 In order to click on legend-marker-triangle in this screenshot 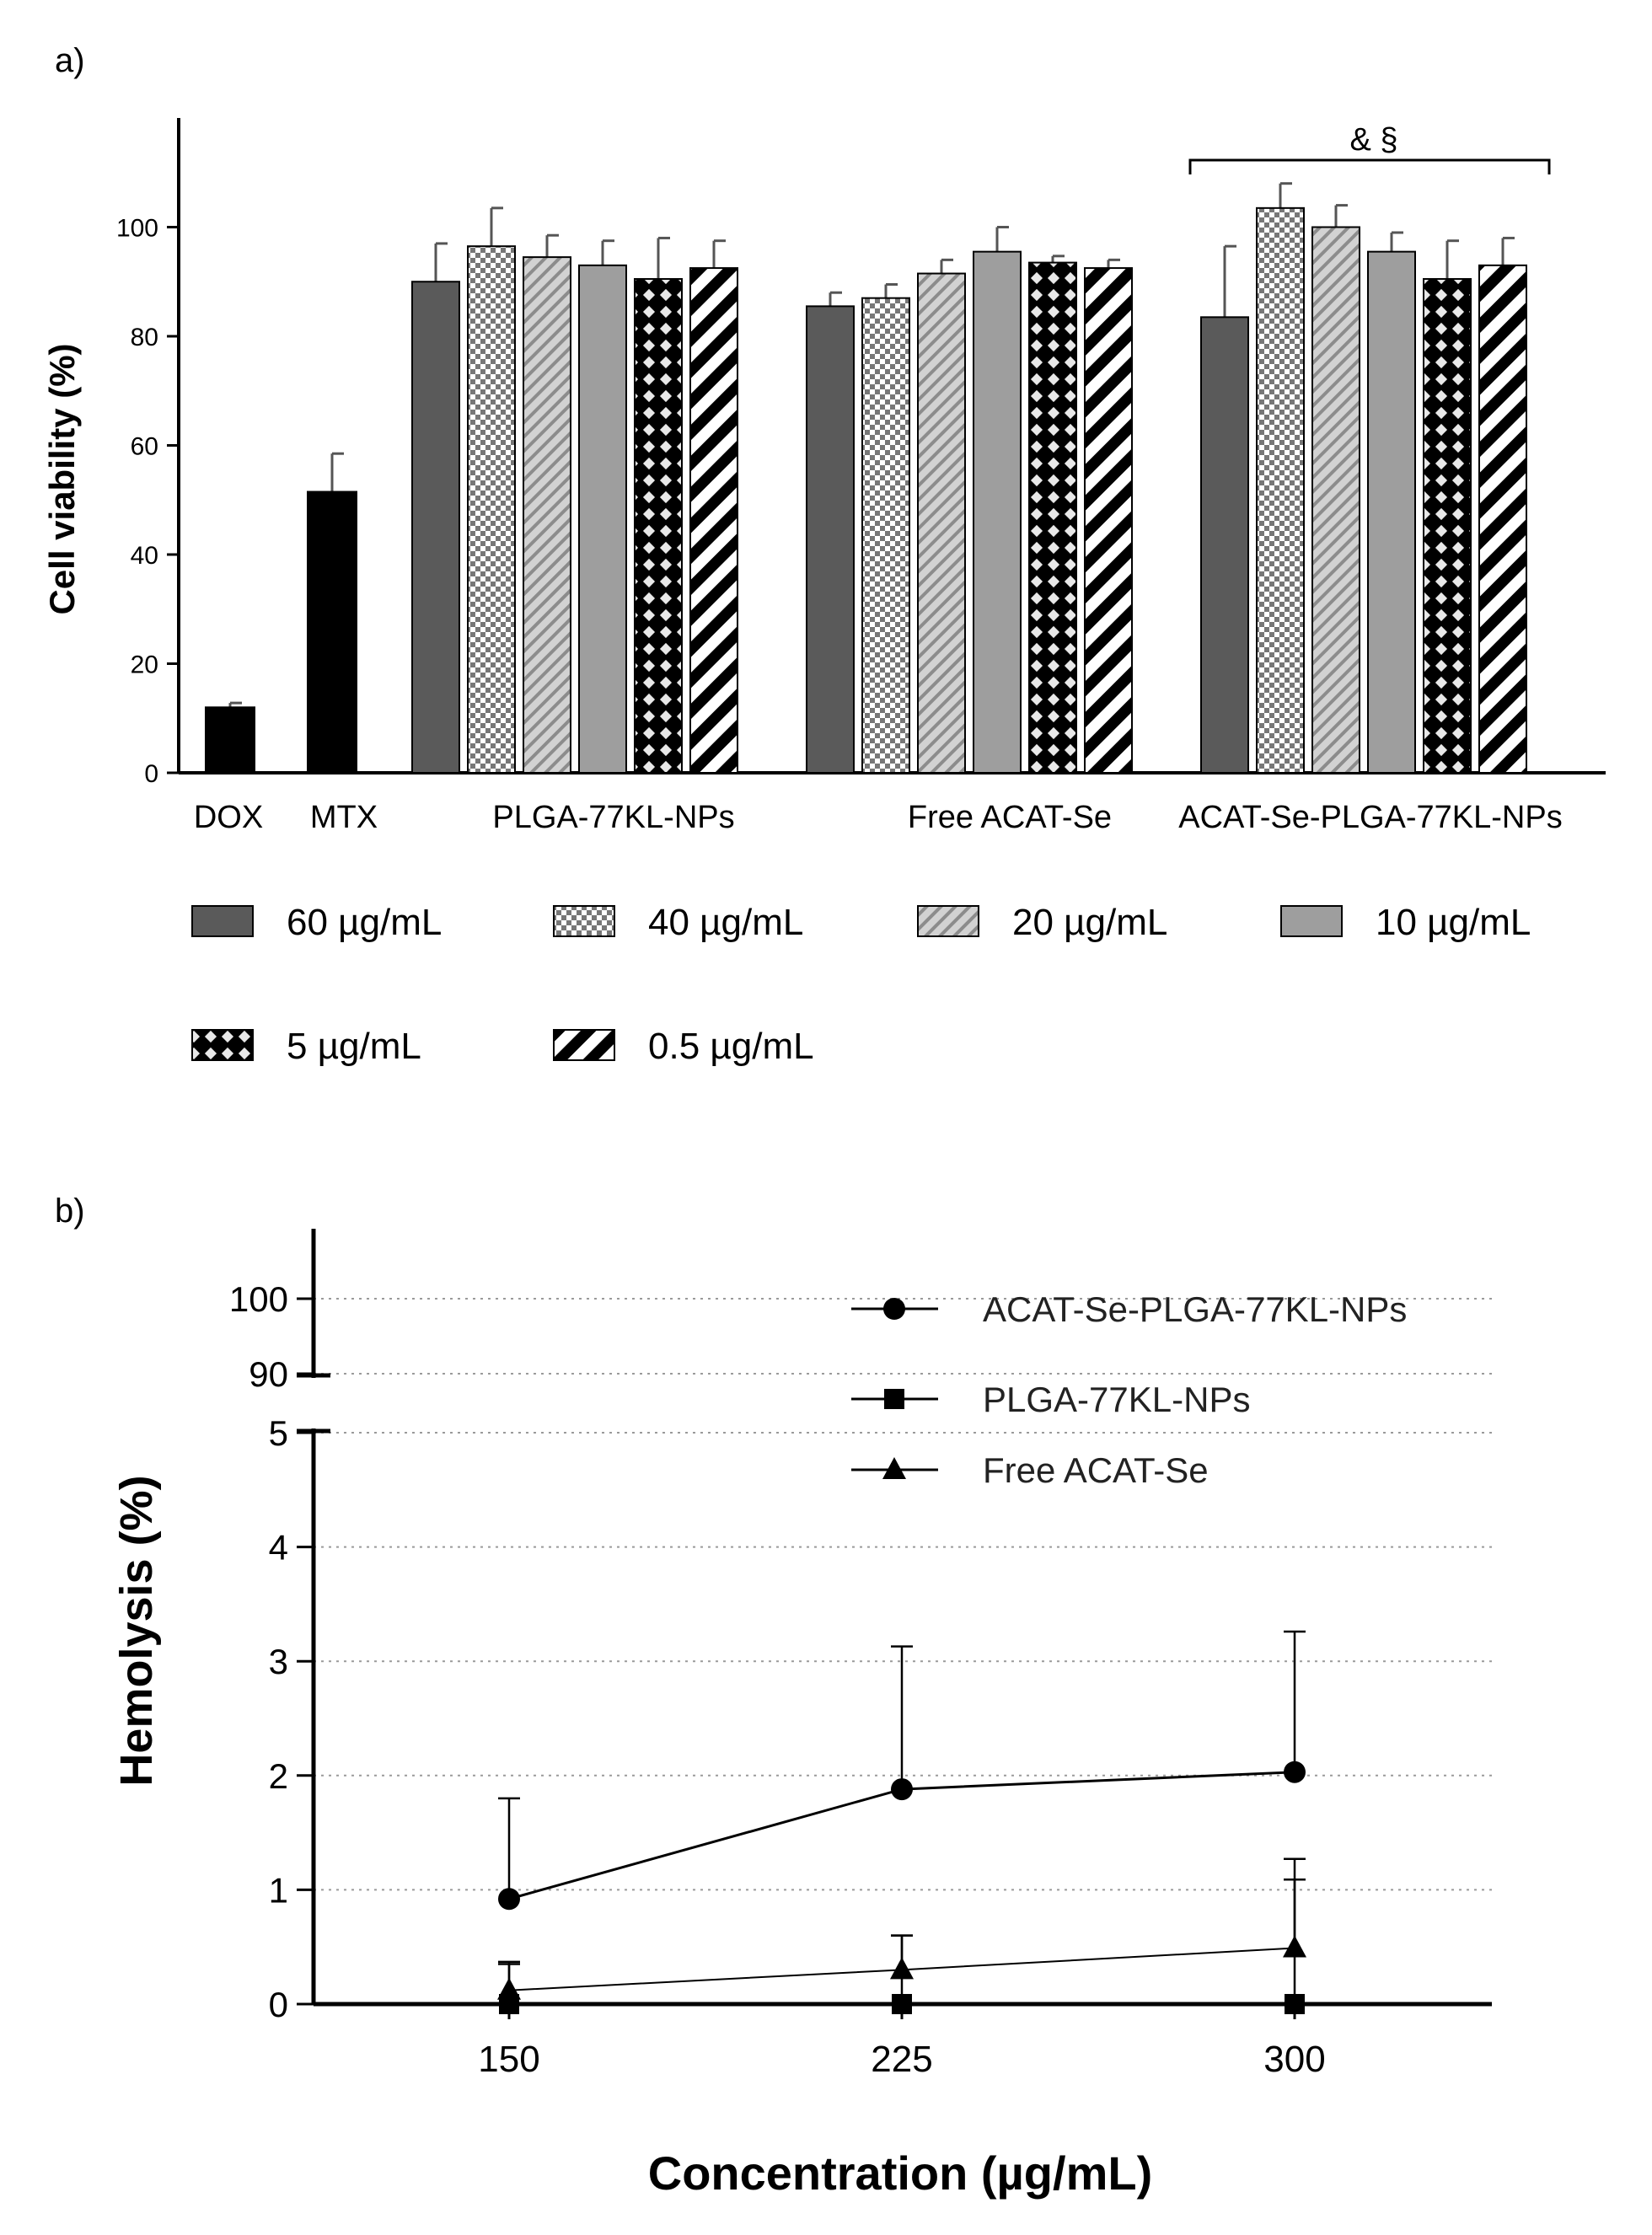, I will do `click(894, 1468)`.